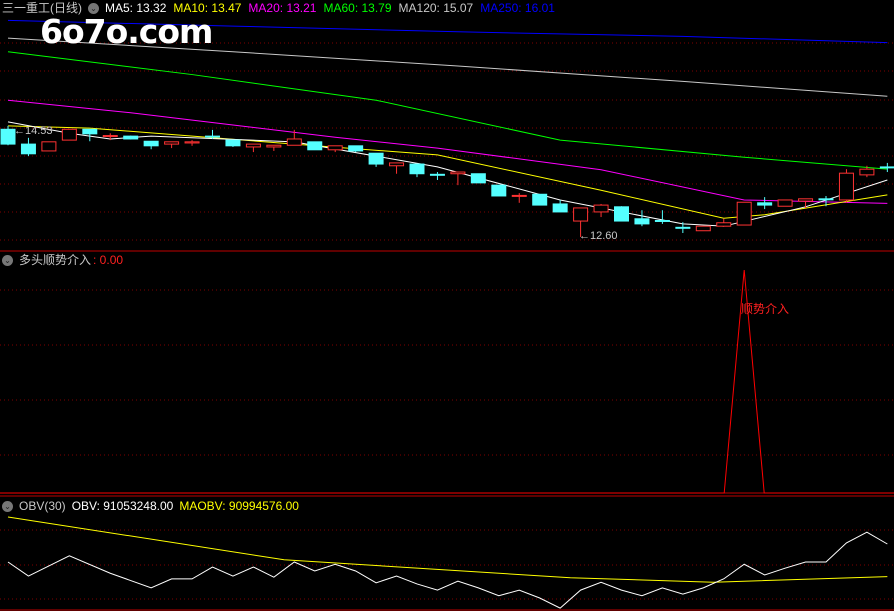 The width and height of the screenshot is (894, 611). Describe the element at coordinates (239, 506) in the screenshot. I see `maobv-value: MAOBV: 90994576.00` at that location.